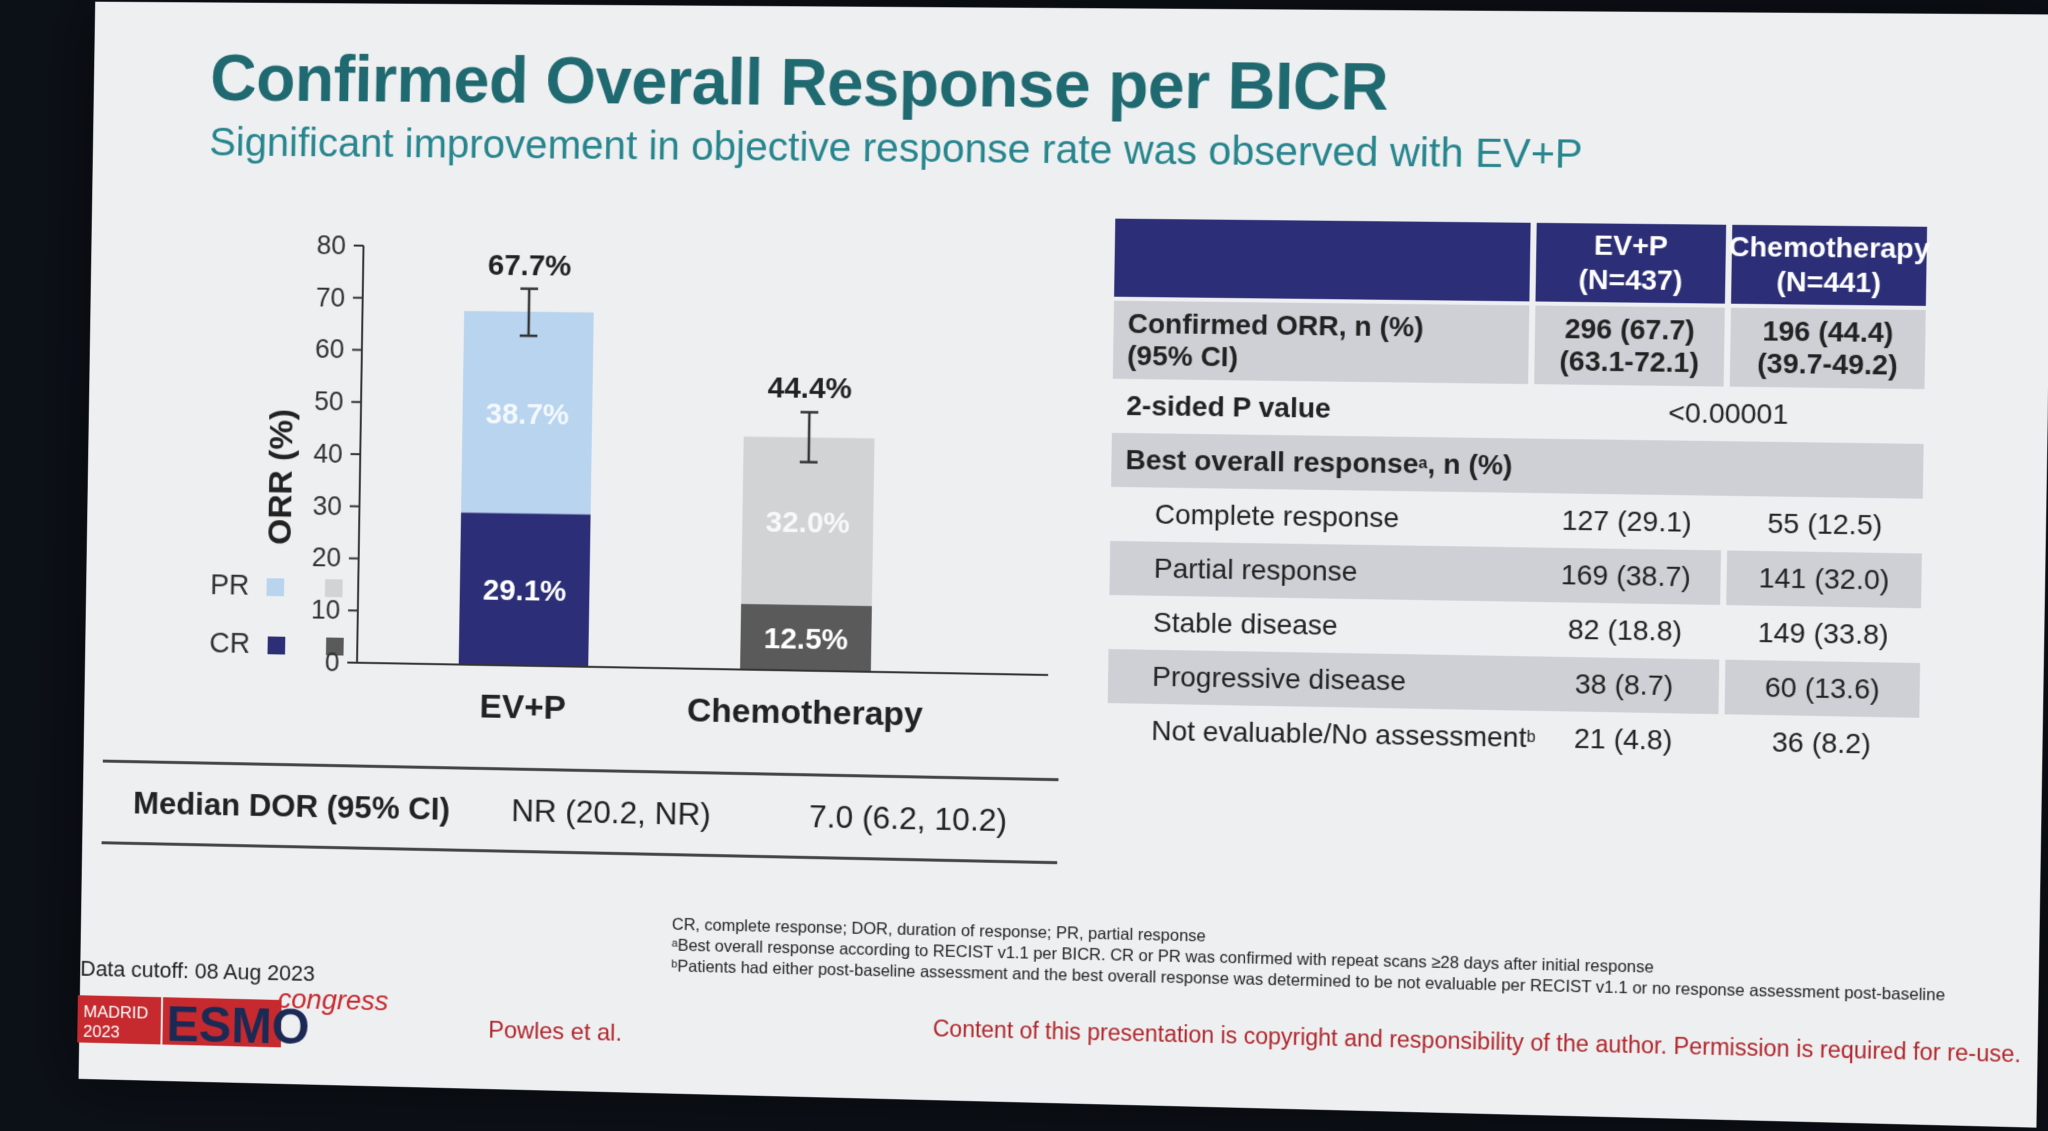 Image resolution: width=2048 pixels, height=1131 pixels. I want to click on dor-label: Median DOR (95% CI), so click(291, 805).